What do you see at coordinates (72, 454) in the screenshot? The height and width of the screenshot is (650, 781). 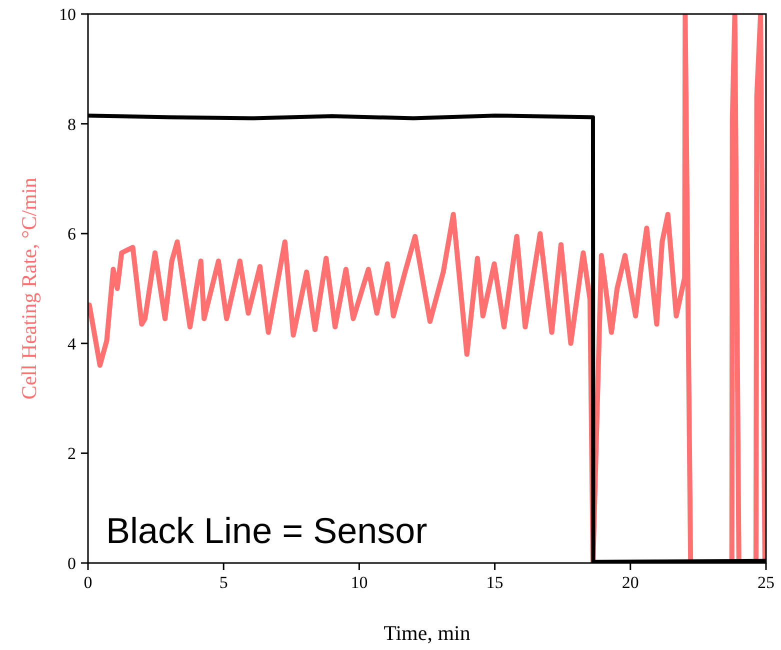 I see `y-tick-label: 2` at bounding box center [72, 454].